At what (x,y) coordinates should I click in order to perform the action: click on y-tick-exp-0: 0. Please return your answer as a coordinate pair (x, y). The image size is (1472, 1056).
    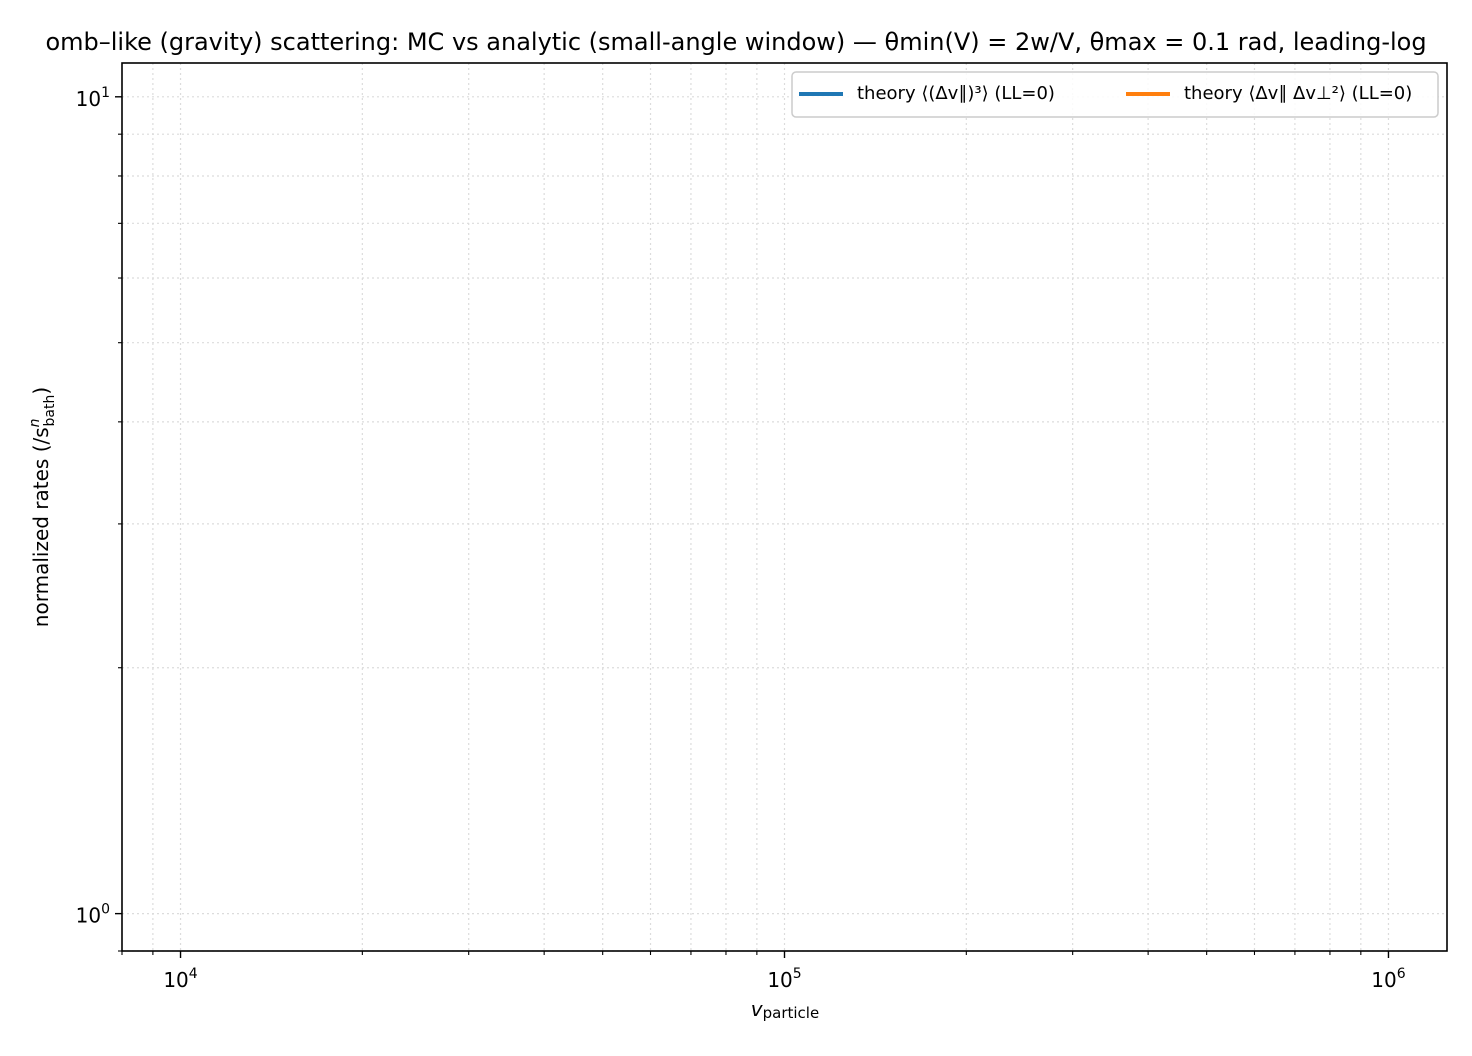
    Looking at the image, I should click on (105, 910).